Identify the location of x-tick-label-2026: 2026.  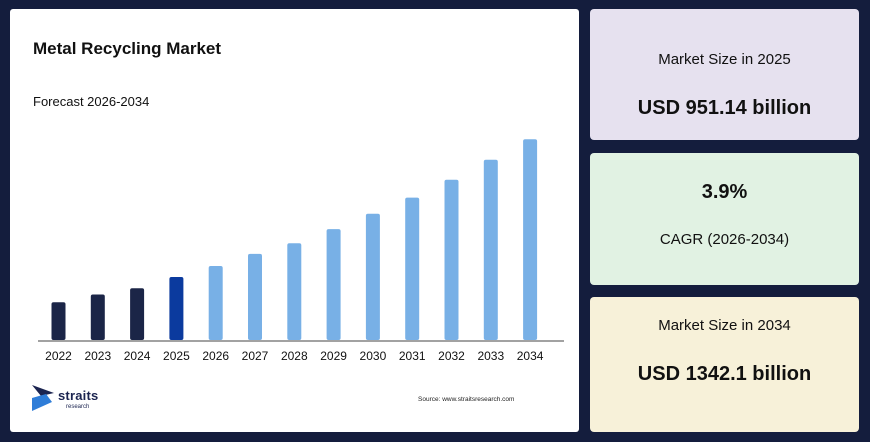
(215, 356).